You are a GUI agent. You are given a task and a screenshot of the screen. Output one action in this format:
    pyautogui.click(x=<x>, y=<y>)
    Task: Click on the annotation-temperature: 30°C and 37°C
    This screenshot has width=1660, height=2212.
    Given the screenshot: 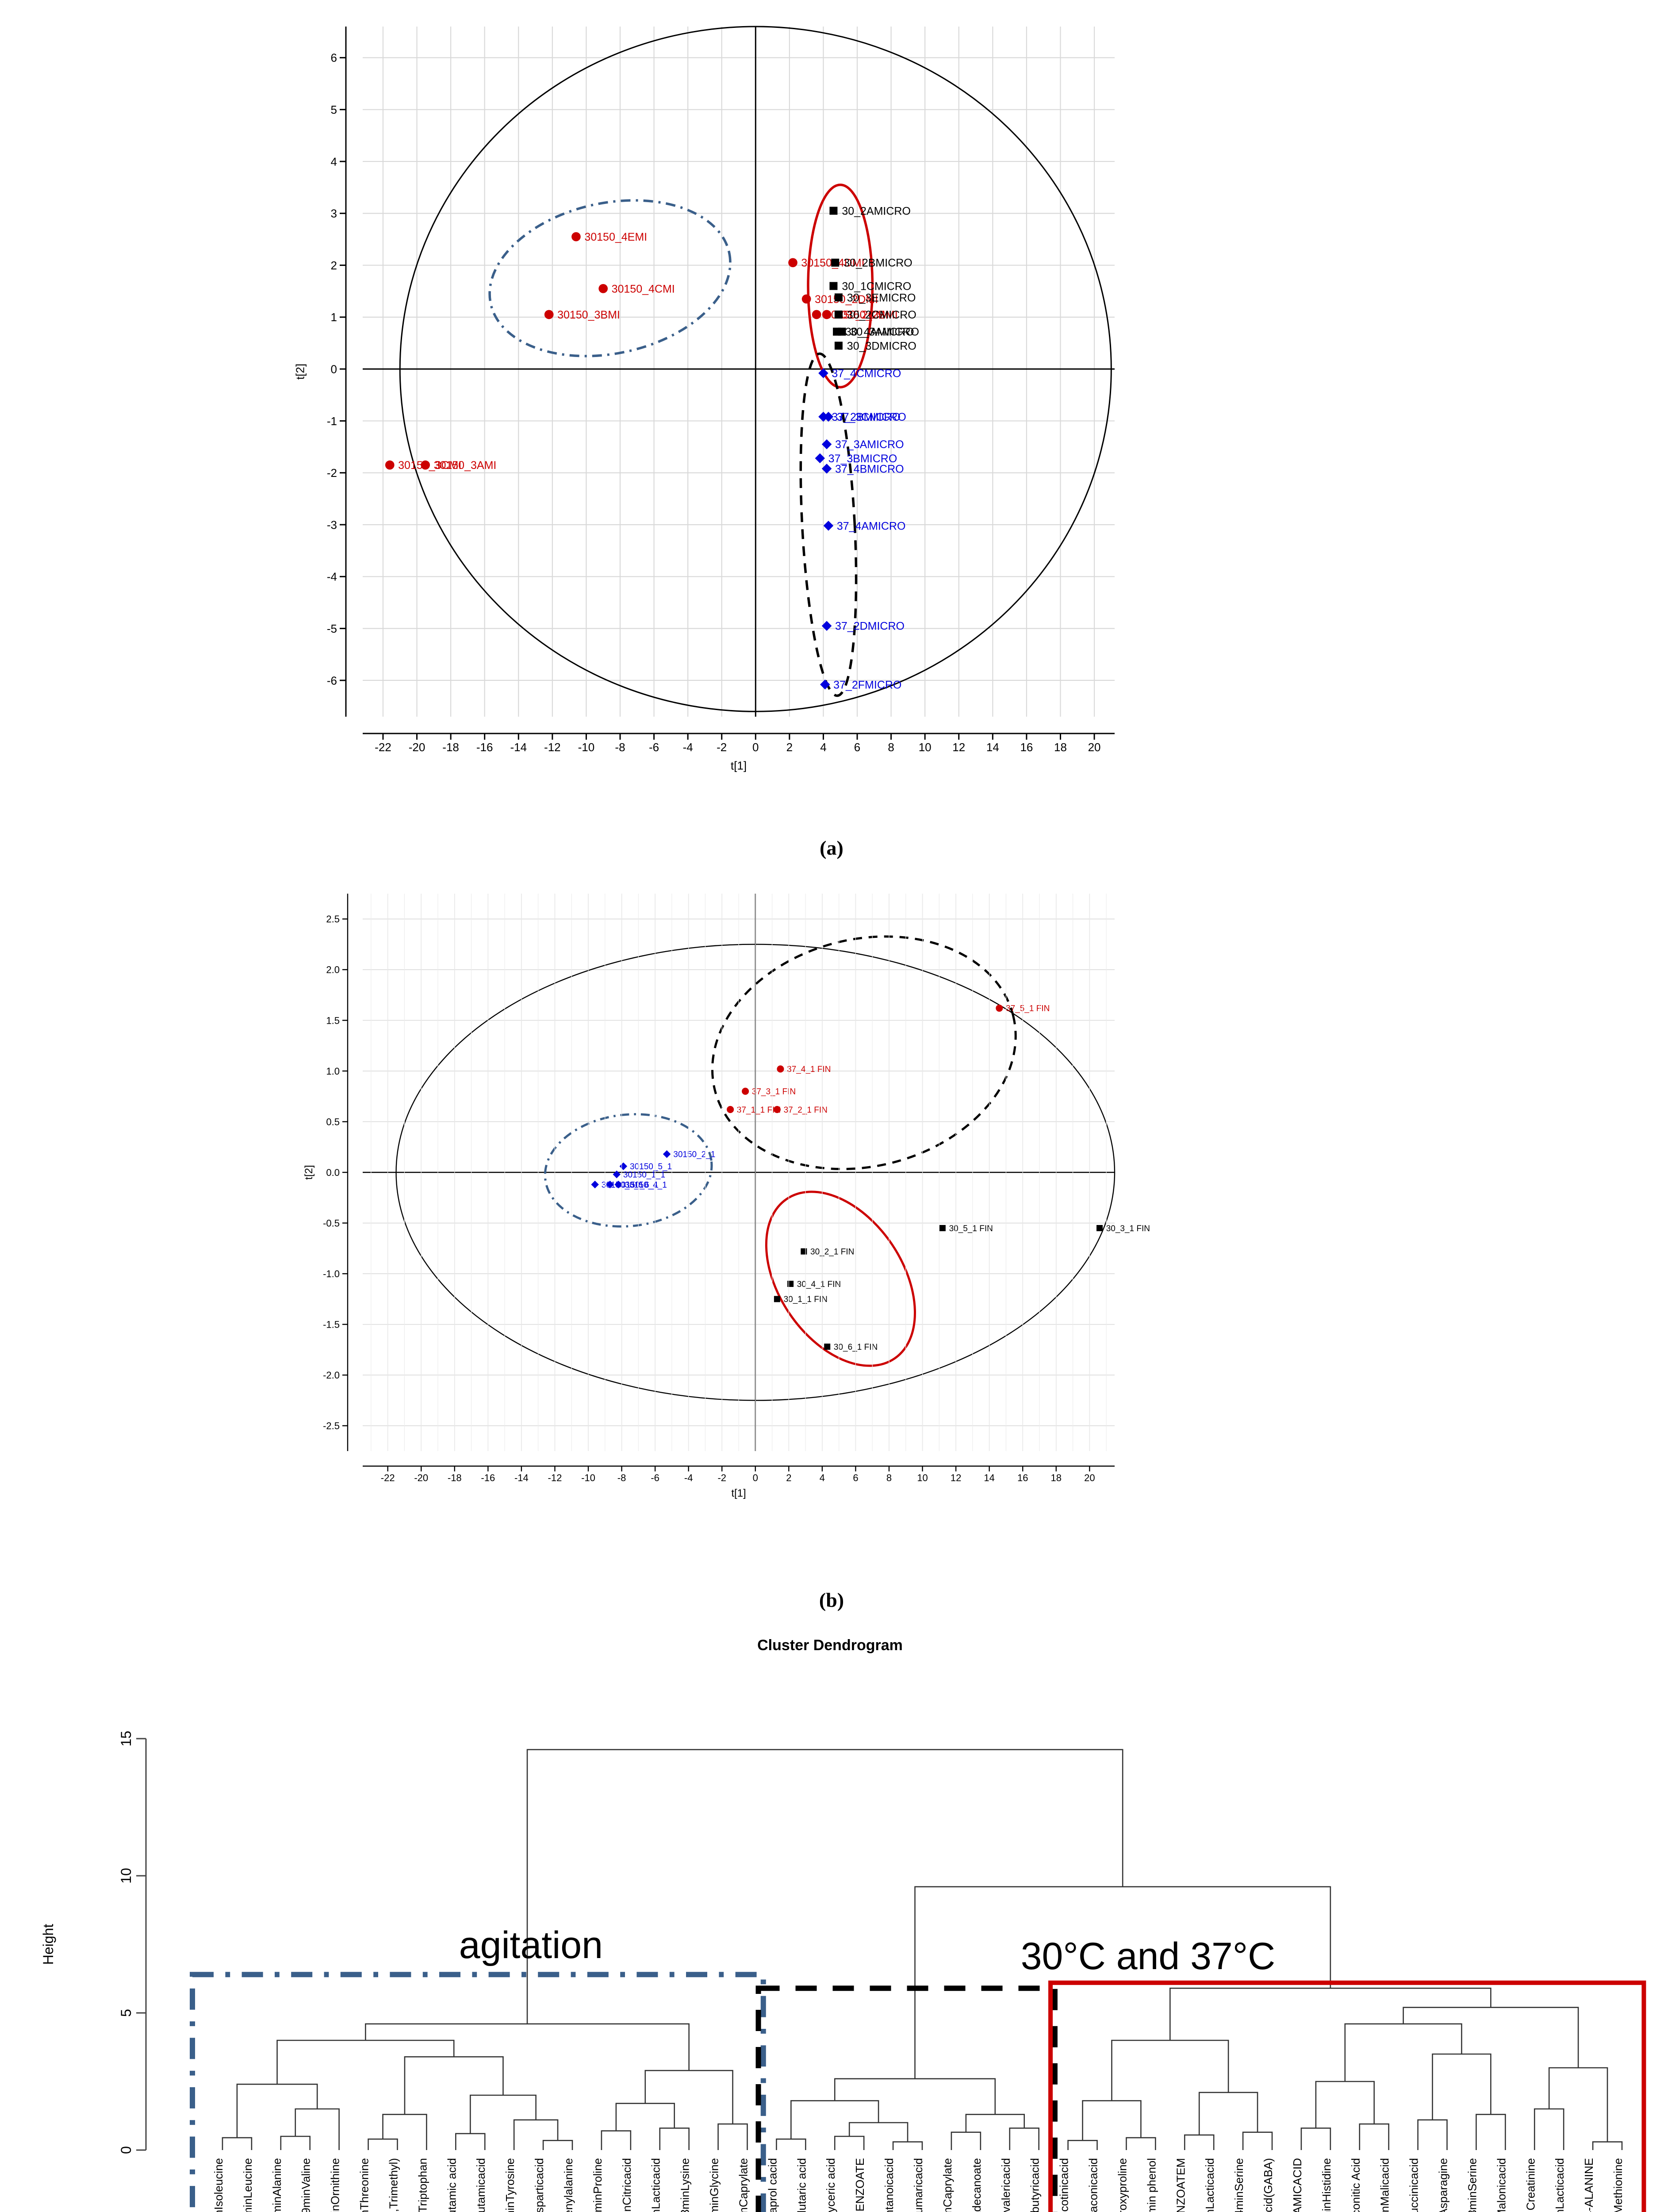 What is the action you would take?
    pyautogui.click(x=1148, y=1956)
    